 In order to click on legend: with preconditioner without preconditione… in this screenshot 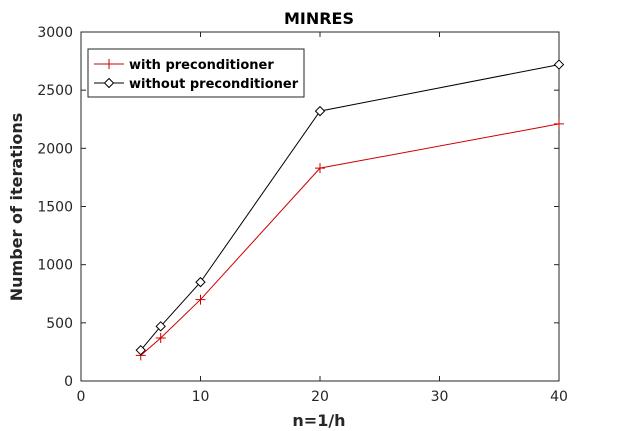, I will do `click(196, 73)`.